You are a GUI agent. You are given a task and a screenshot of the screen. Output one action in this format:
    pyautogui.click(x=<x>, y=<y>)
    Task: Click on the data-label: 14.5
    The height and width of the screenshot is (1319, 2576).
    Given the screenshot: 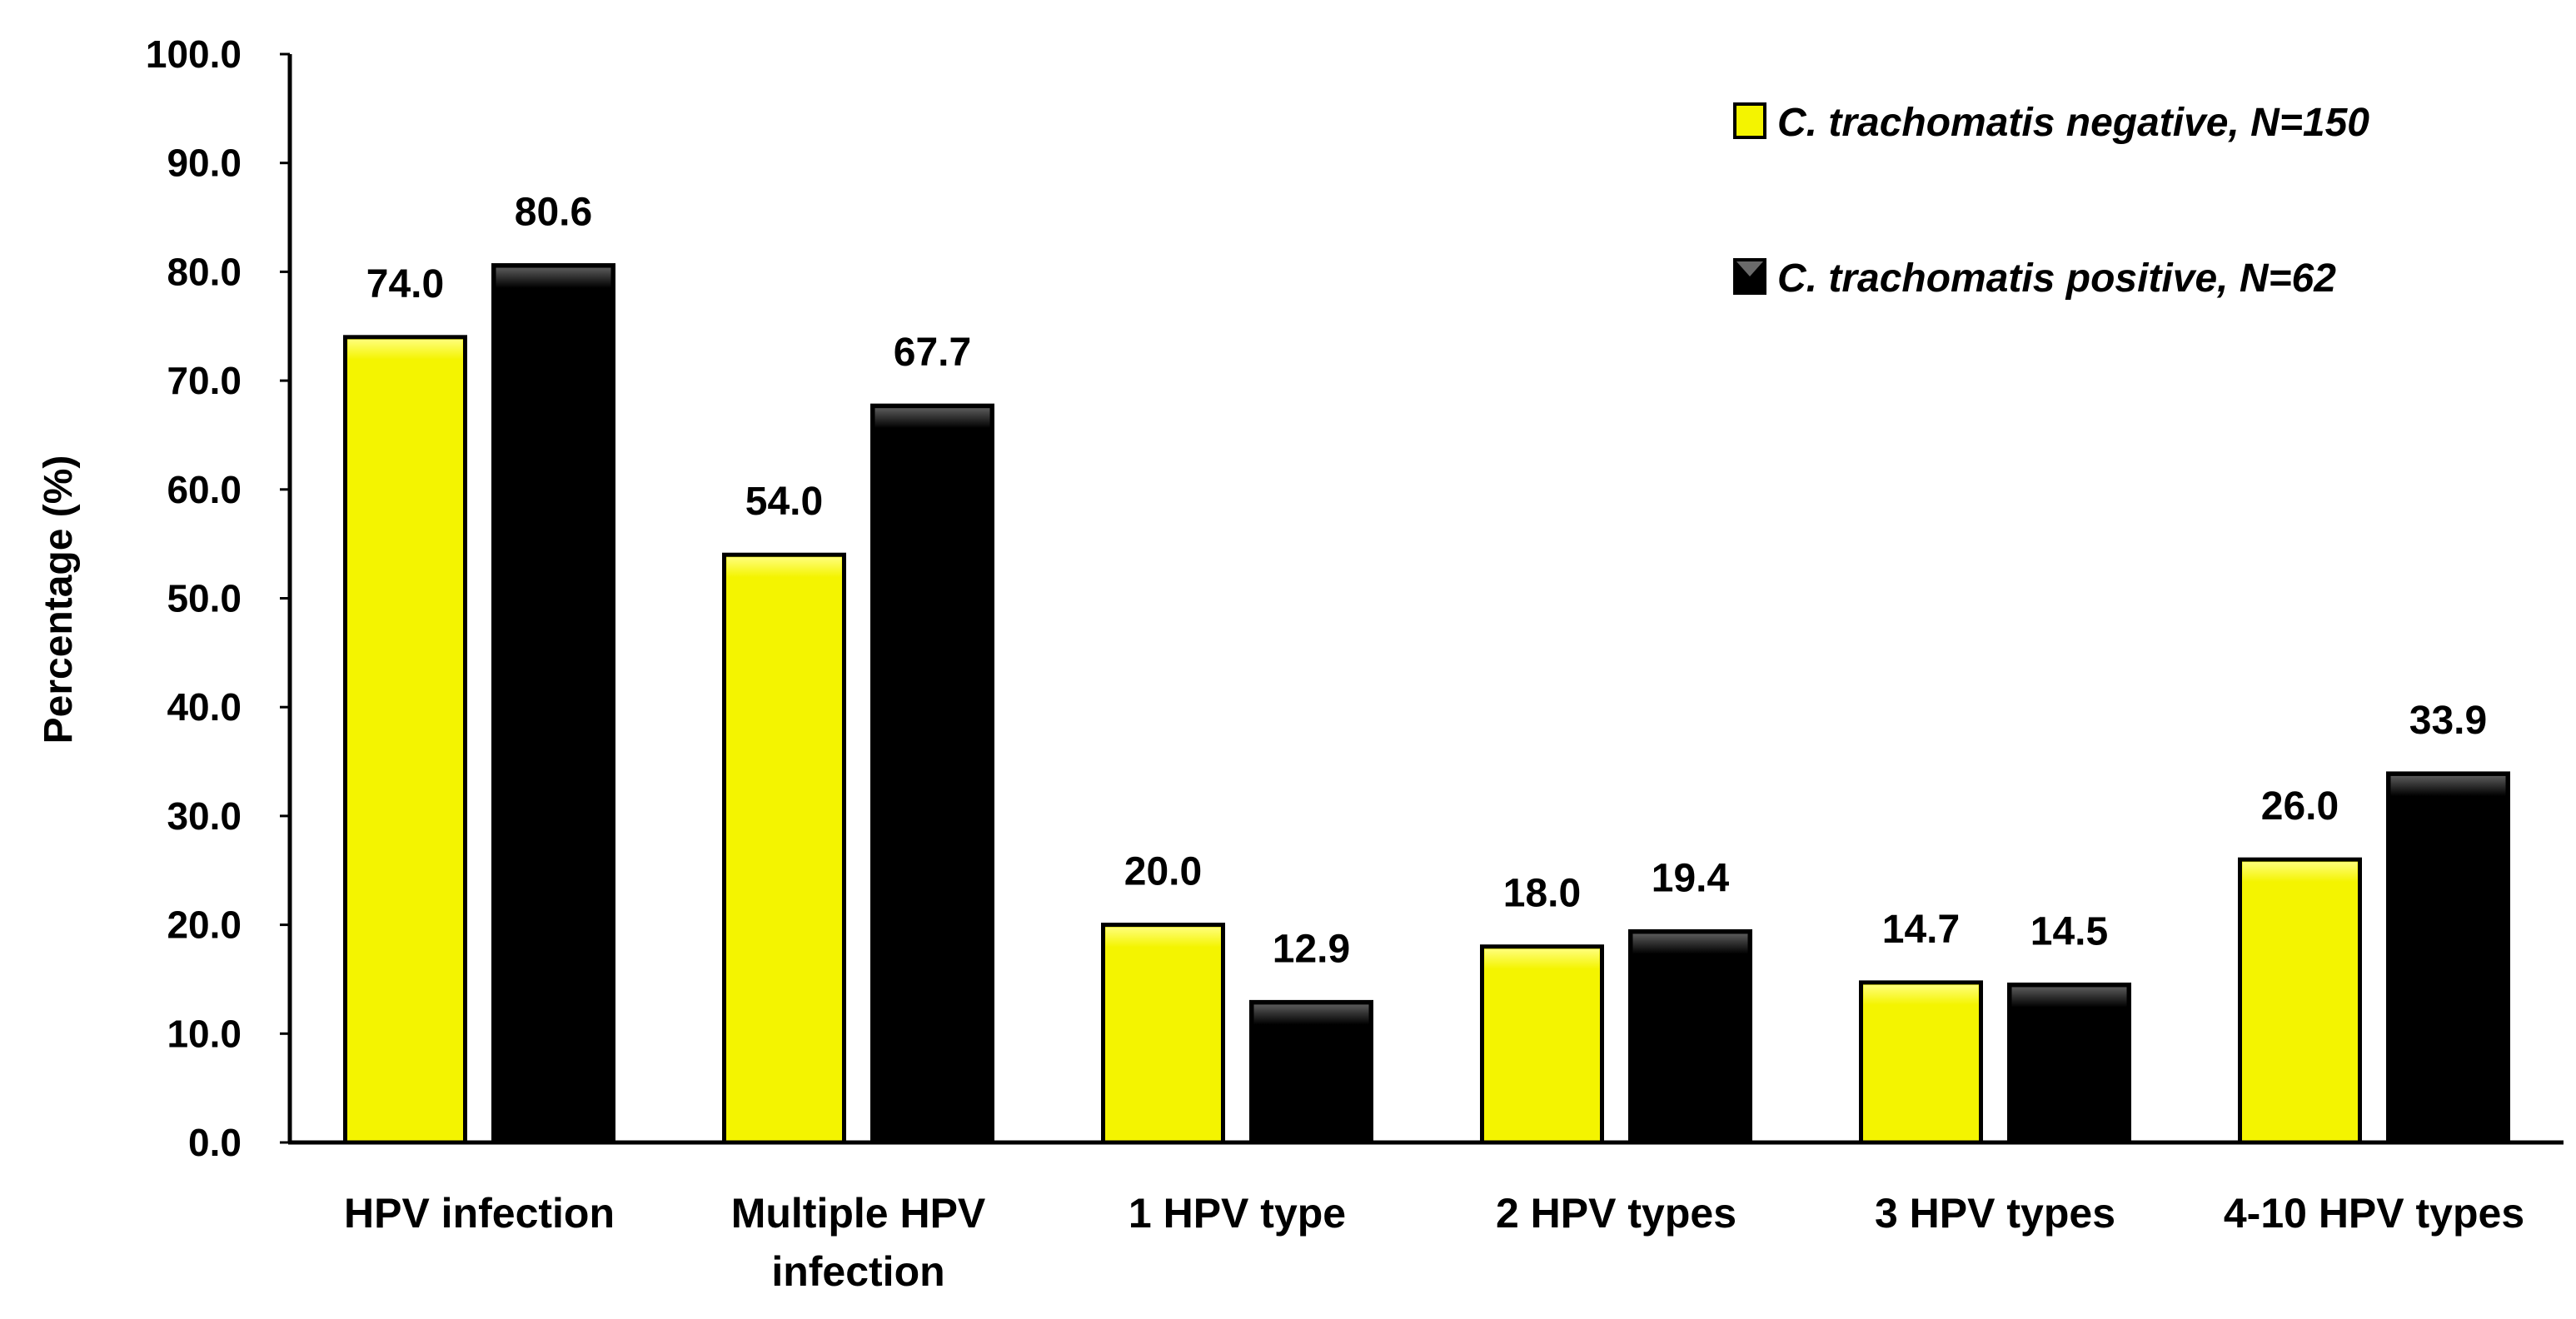 What is the action you would take?
    pyautogui.click(x=2069, y=931)
    